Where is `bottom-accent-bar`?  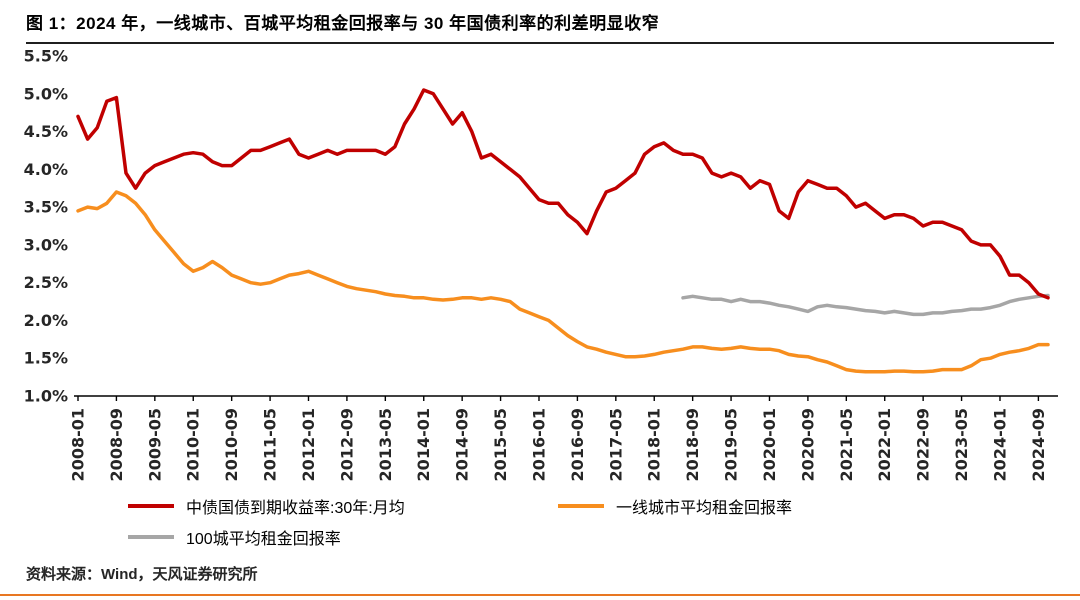 bottom-accent-bar is located at coordinates (540, 595).